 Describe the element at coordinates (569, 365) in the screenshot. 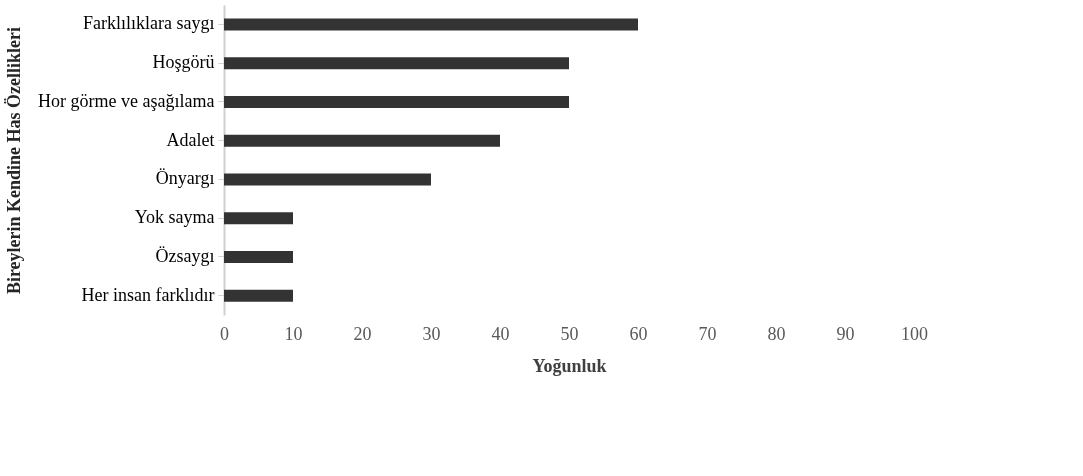

I see `x-axis-title: Yoğunluk` at that location.